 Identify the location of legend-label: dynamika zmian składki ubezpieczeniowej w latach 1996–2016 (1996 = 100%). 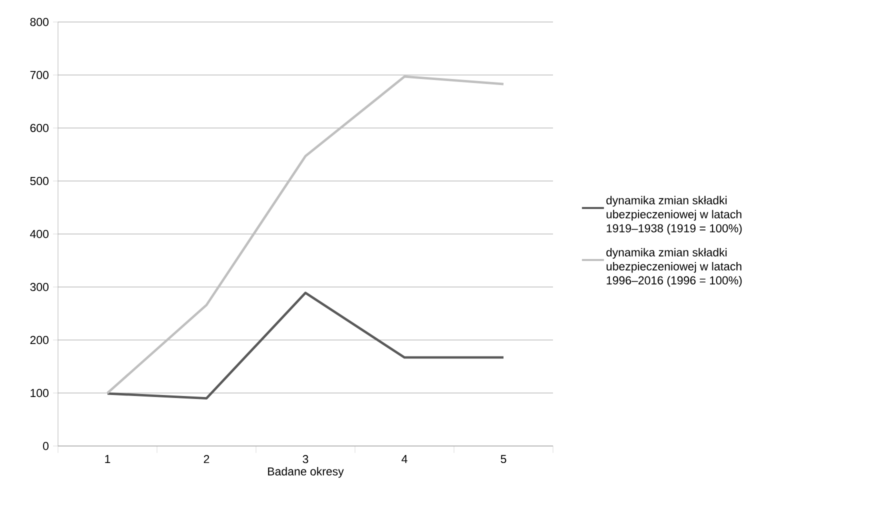
(674, 267).